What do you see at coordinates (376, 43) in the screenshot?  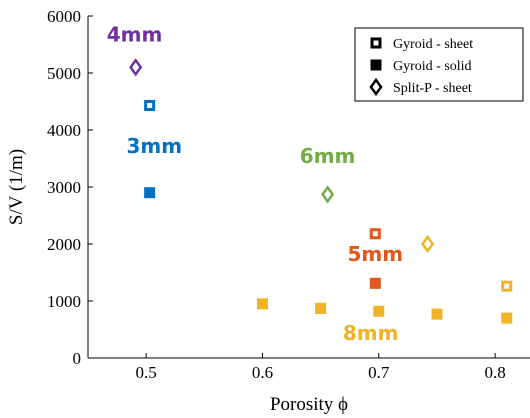 I see `legend-marker-square-open` at bounding box center [376, 43].